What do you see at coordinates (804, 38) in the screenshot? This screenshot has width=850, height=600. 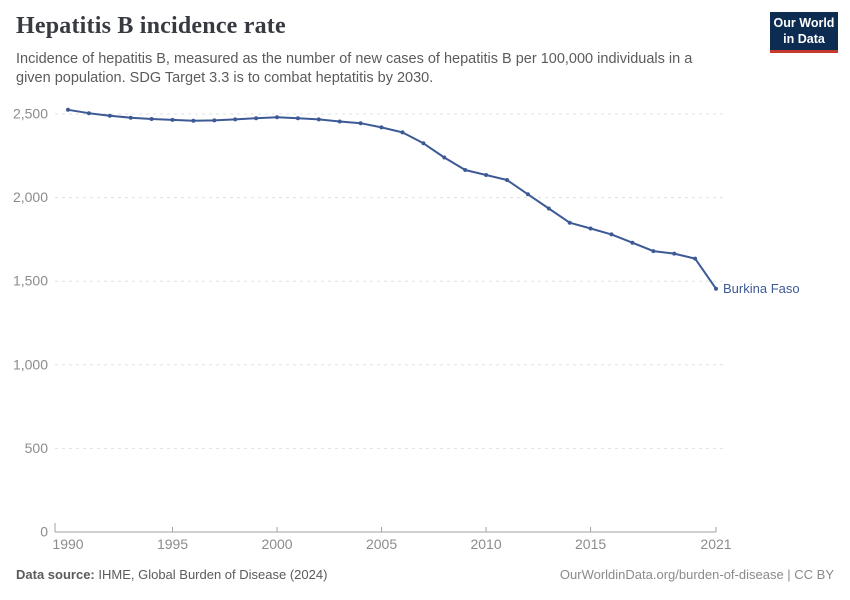 I see `owid-logo-line2: in Data` at bounding box center [804, 38].